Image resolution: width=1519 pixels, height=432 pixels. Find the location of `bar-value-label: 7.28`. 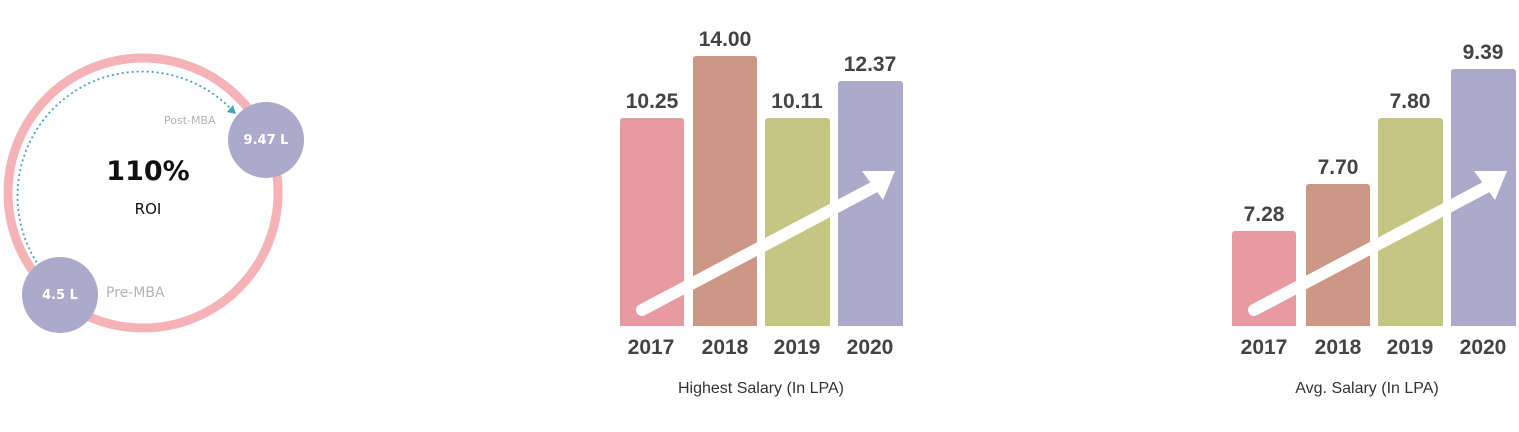

bar-value-label: 7.28 is located at coordinates (1264, 214).